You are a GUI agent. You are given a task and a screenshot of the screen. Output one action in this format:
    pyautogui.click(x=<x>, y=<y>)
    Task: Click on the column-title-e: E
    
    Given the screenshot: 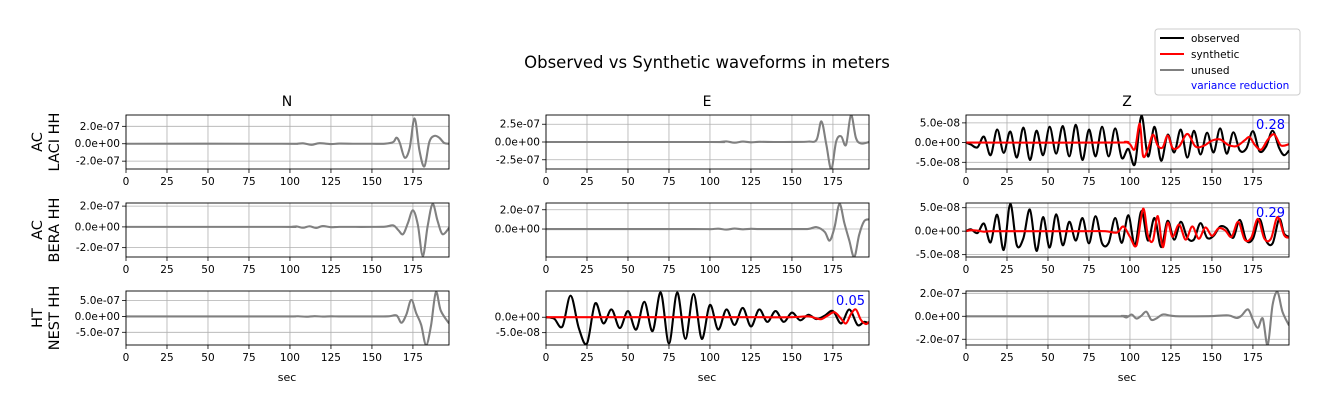 What is the action you would take?
    pyautogui.click(x=707, y=102)
    